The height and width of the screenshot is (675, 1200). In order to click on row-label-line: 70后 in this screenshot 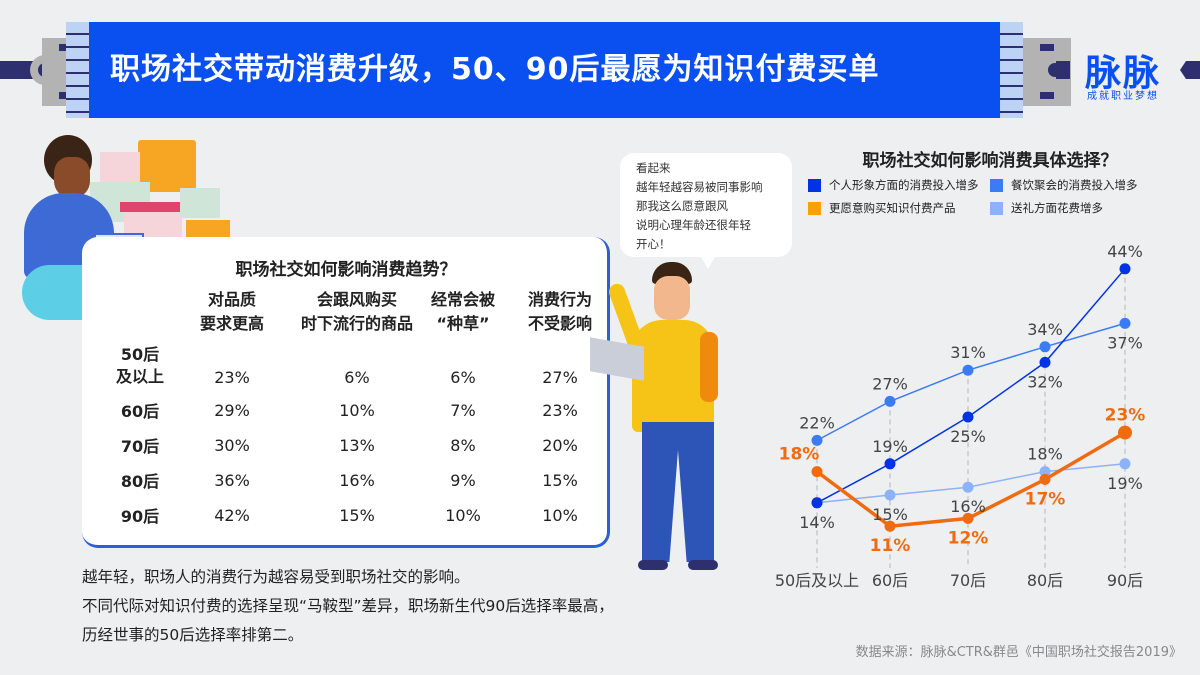, I will do `click(140, 446)`.